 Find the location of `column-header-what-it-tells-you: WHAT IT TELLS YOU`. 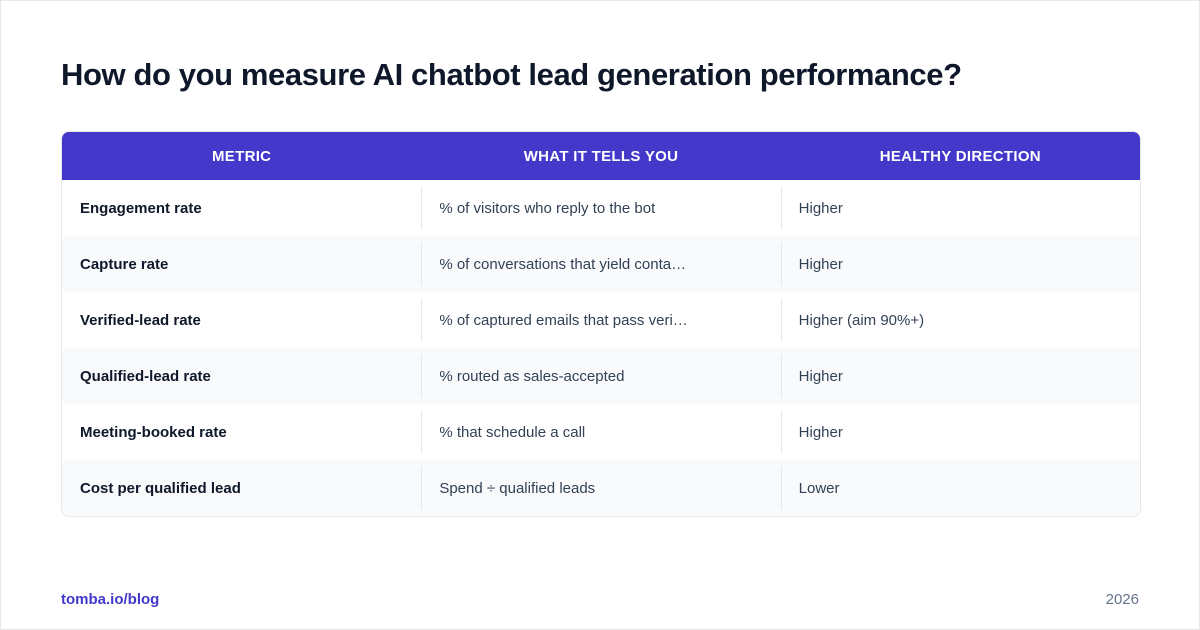

column-header-what-it-tells-you: WHAT IT TELLS YOU is located at coordinates (601, 156).